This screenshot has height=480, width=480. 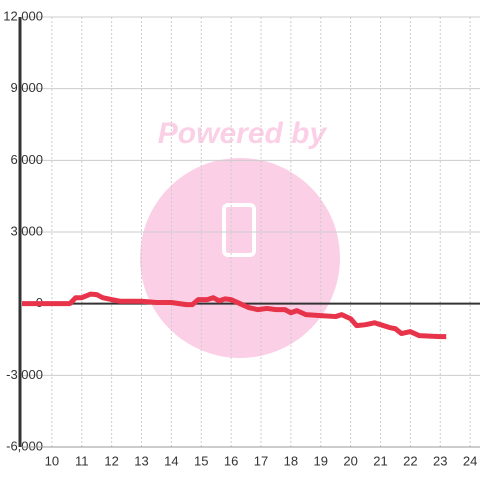 I want to click on x-tick-label: 19, so click(x=321, y=460).